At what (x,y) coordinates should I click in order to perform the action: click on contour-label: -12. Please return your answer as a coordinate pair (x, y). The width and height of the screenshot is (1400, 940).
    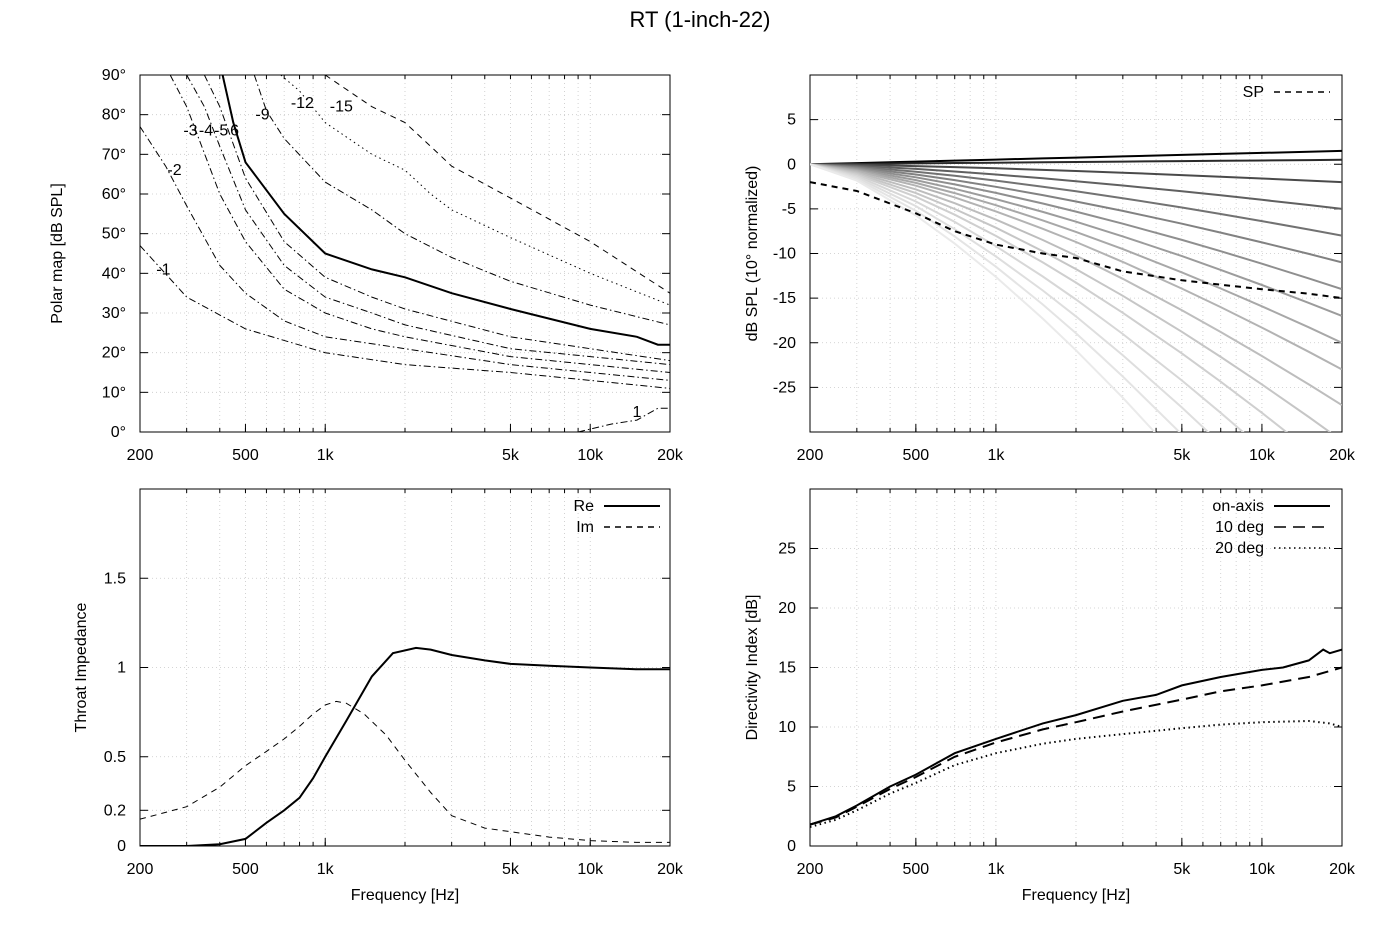
    Looking at the image, I should click on (302, 103).